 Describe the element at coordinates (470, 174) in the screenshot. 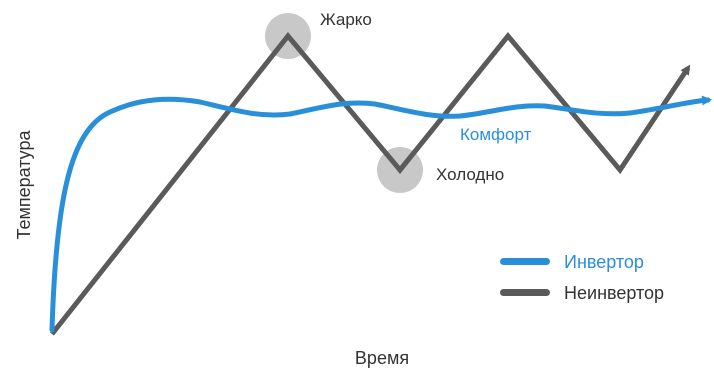

I see `cold-annotation-label: Холодно` at that location.